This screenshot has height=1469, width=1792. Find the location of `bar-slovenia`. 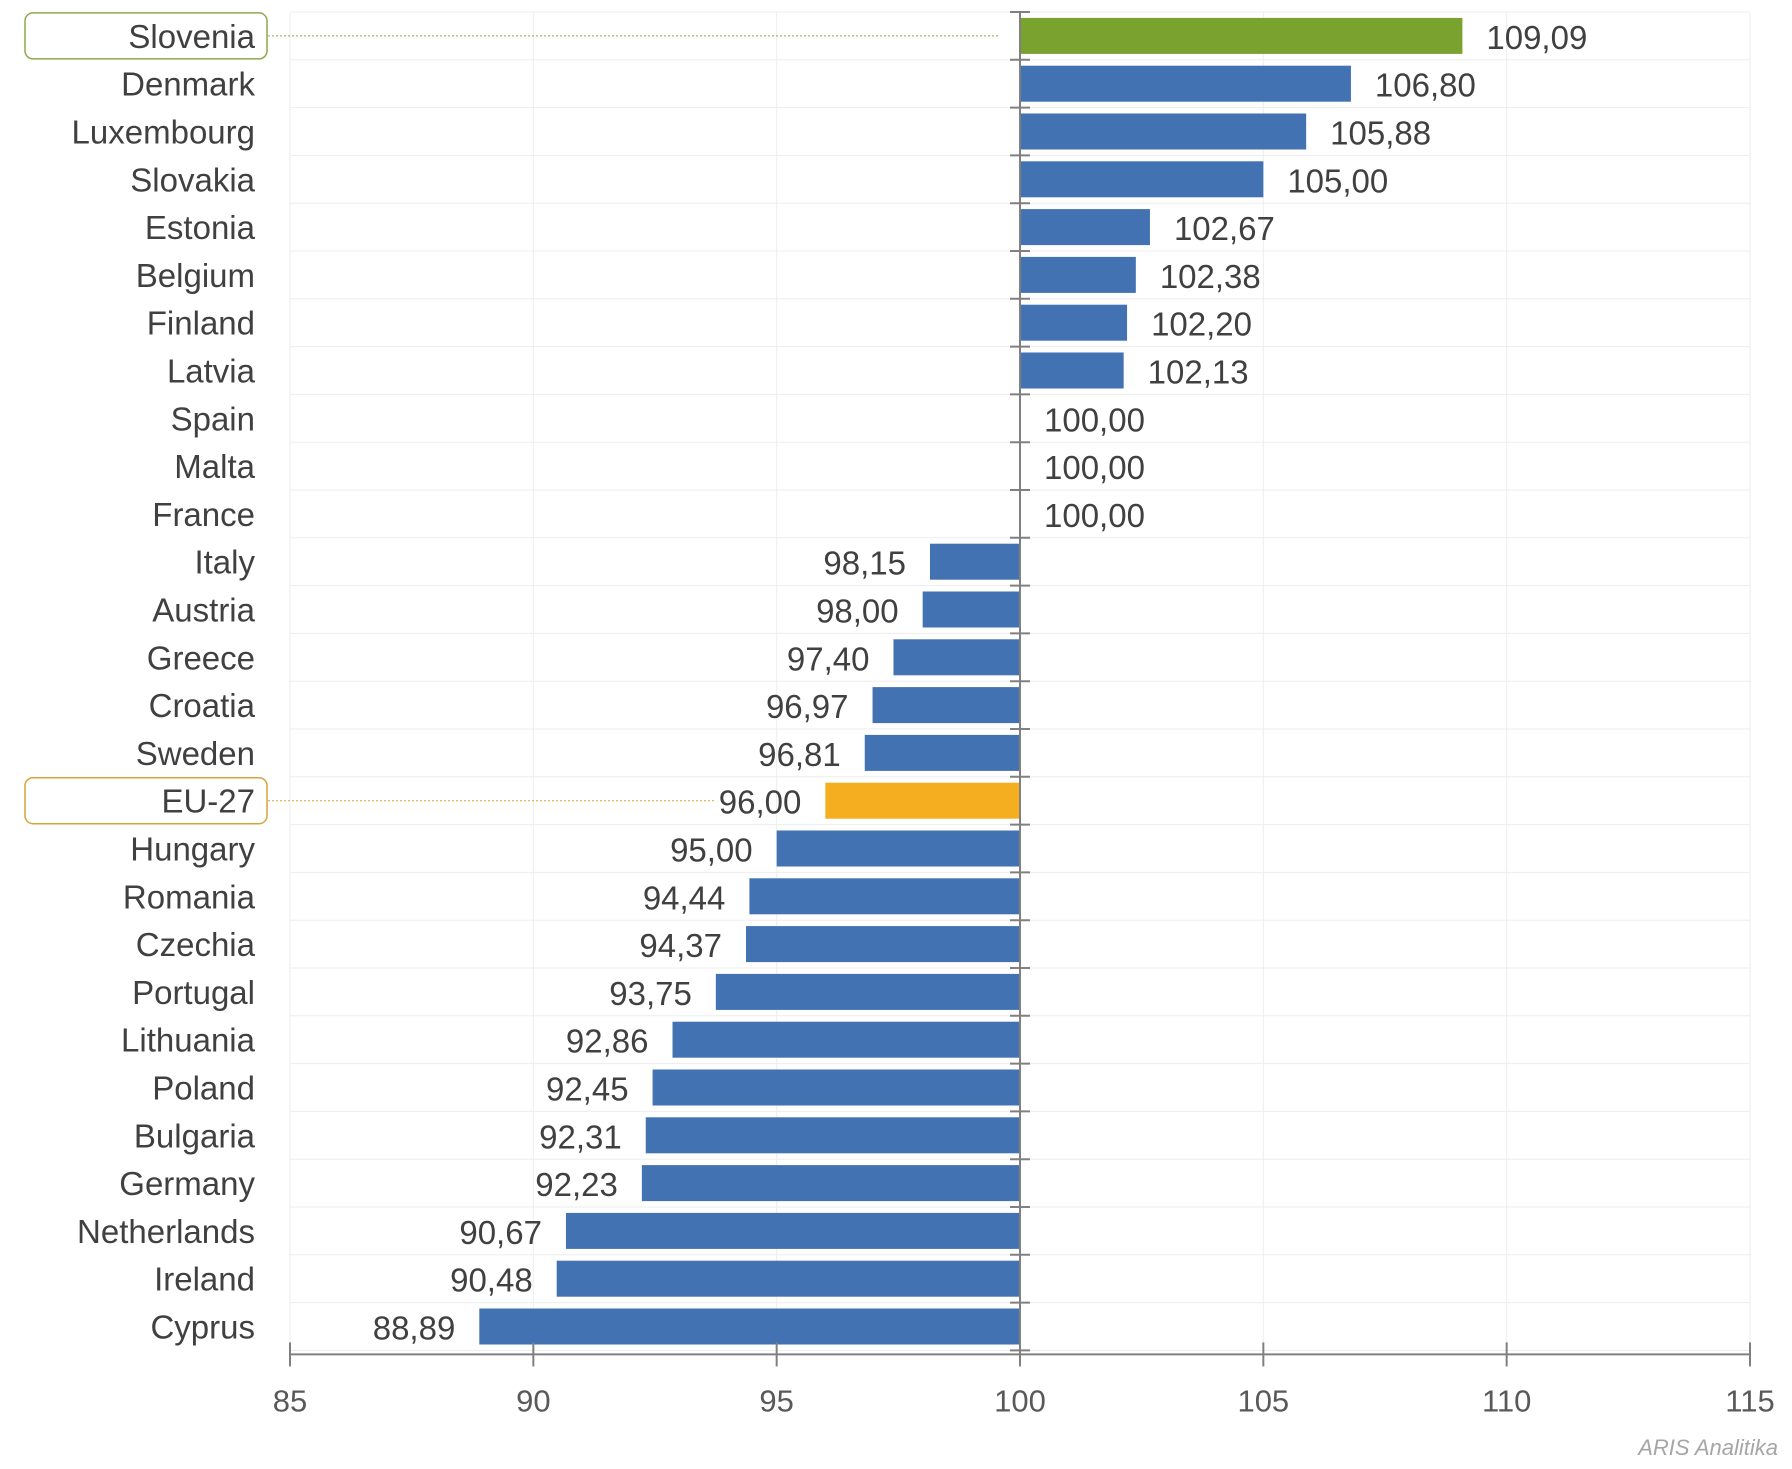

bar-slovenia is located at coordinates (1241, 35).